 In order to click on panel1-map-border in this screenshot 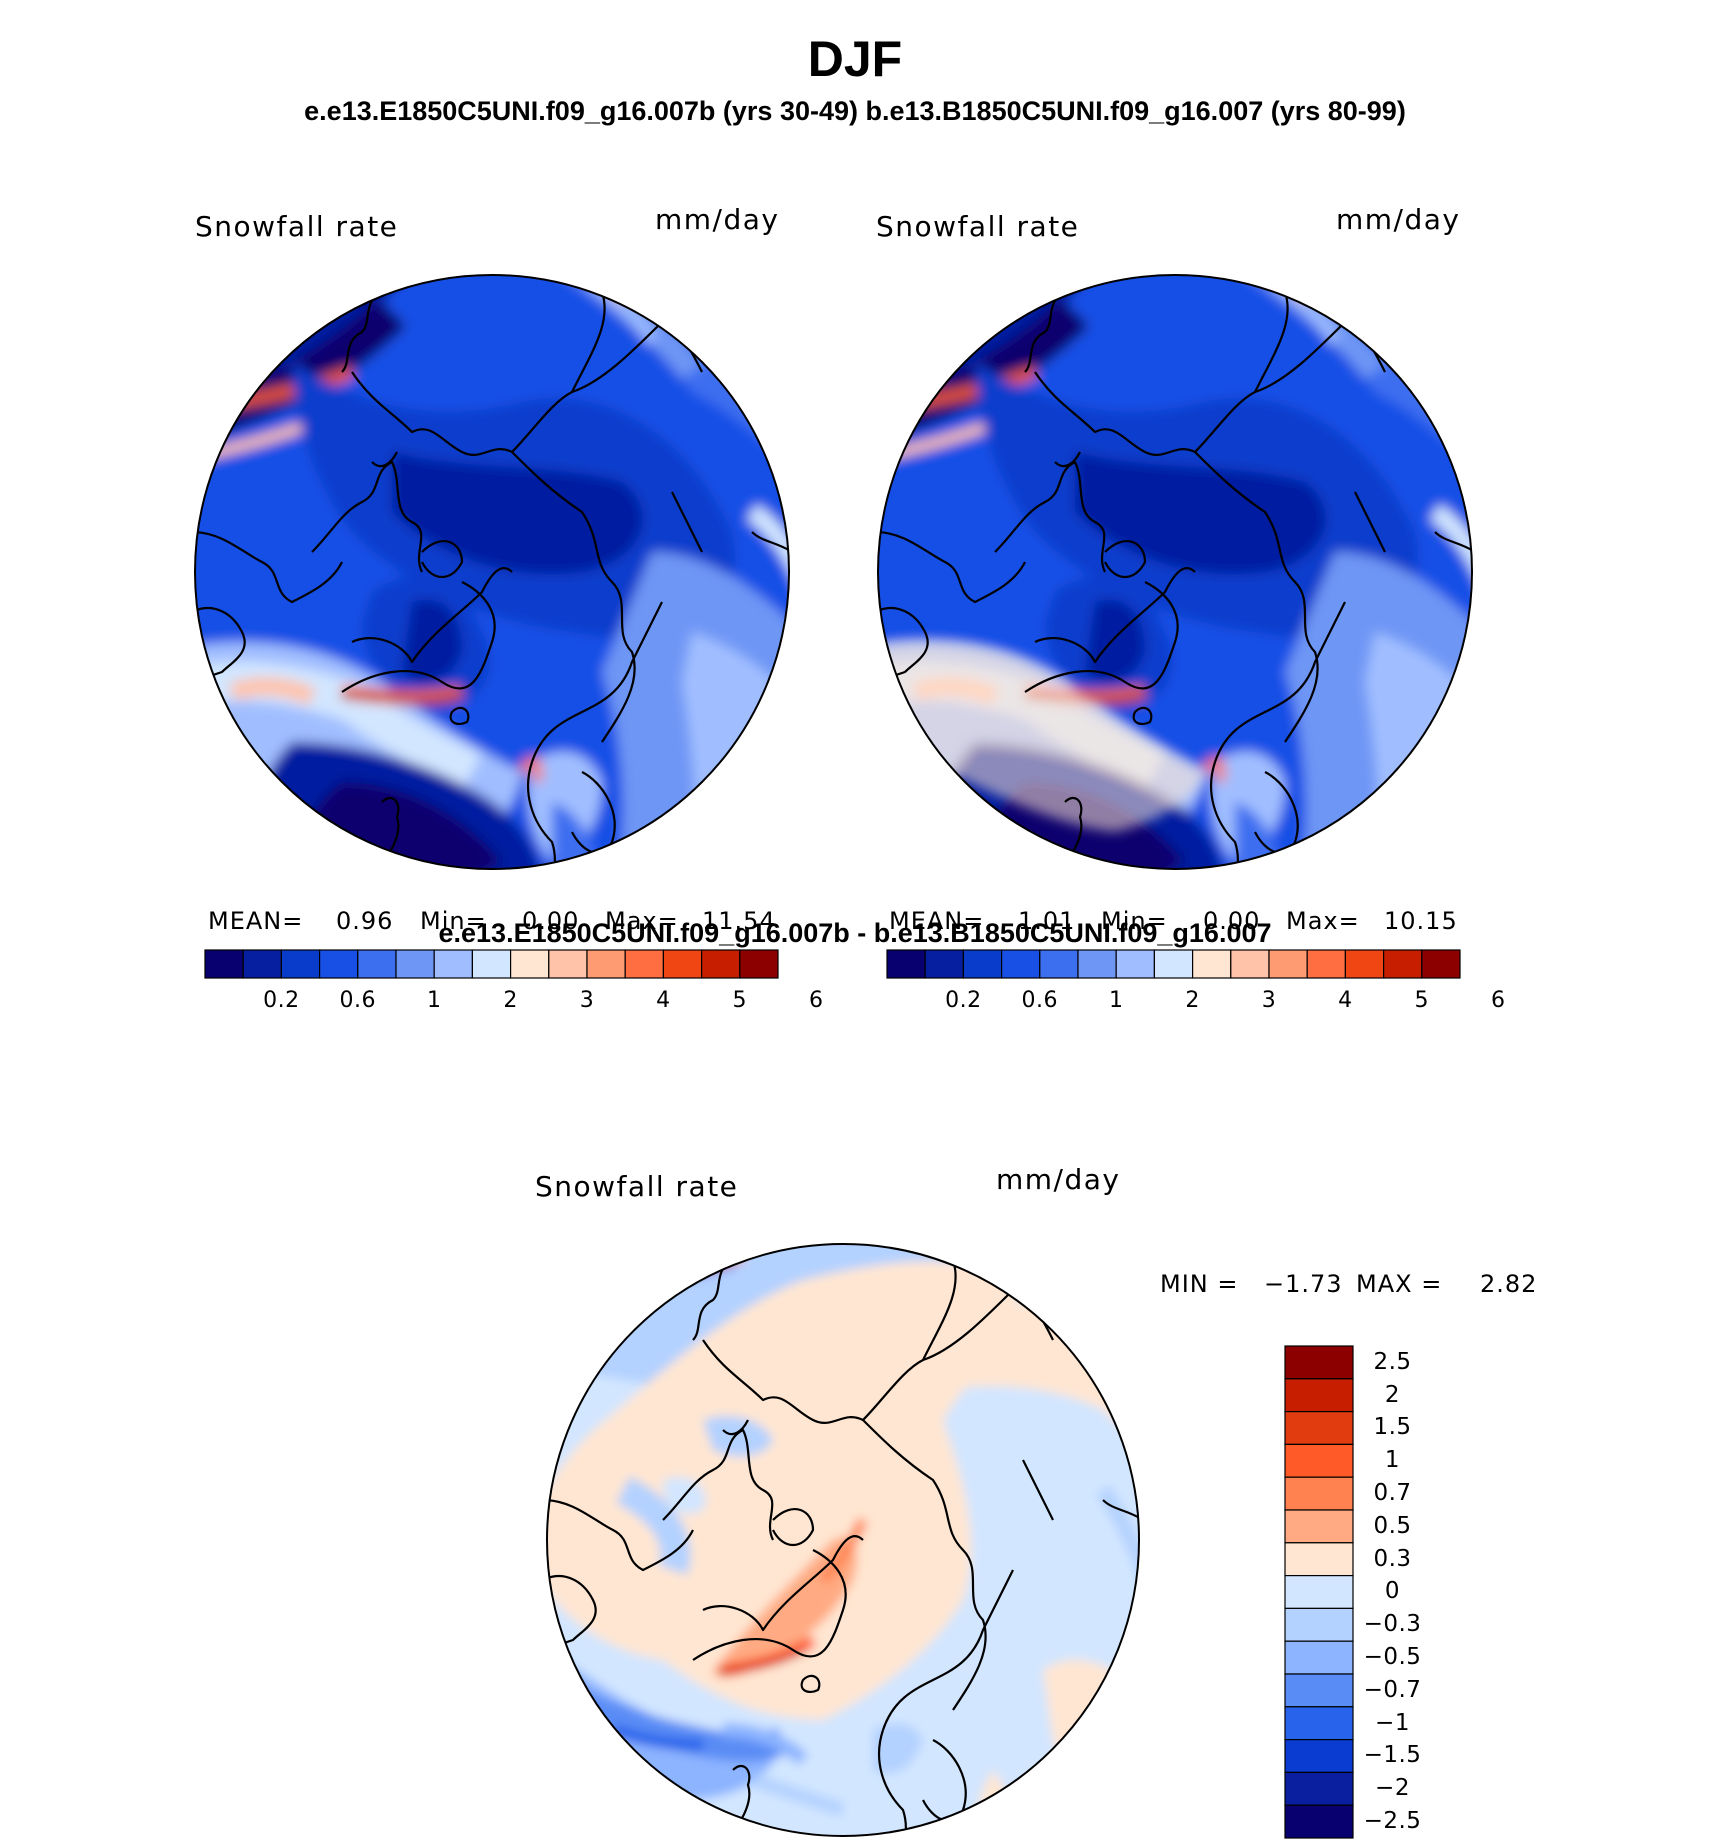, I will do `click(492, 572)`.